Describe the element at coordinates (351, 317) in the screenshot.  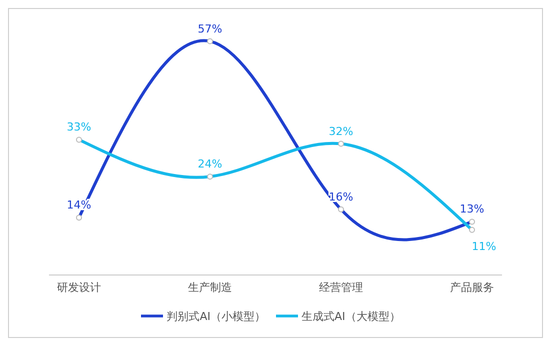
I see `legend-label: 生成式AI（大模型）` at that location.